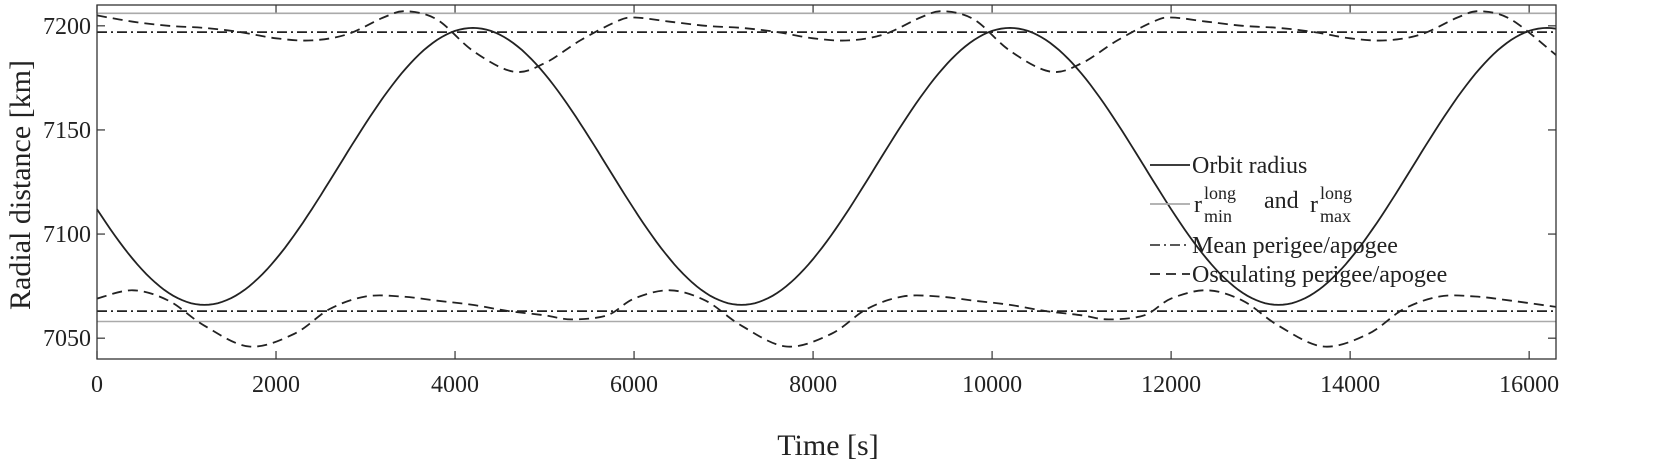  I want to click on r-max-base: r, so click(1314, 205).